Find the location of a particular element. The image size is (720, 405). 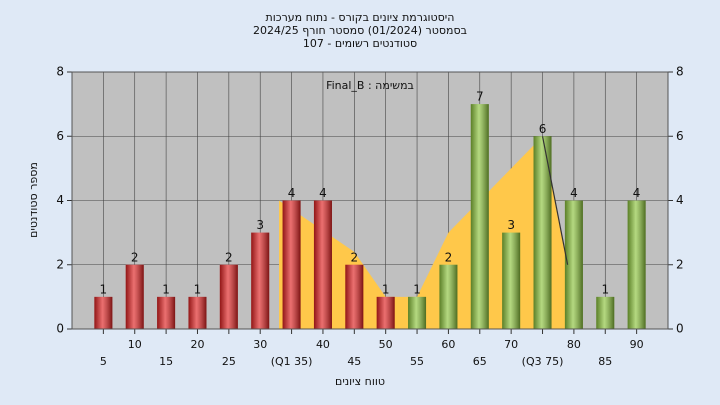

x-tick-label: 20 is located at coordinates (197, 344).